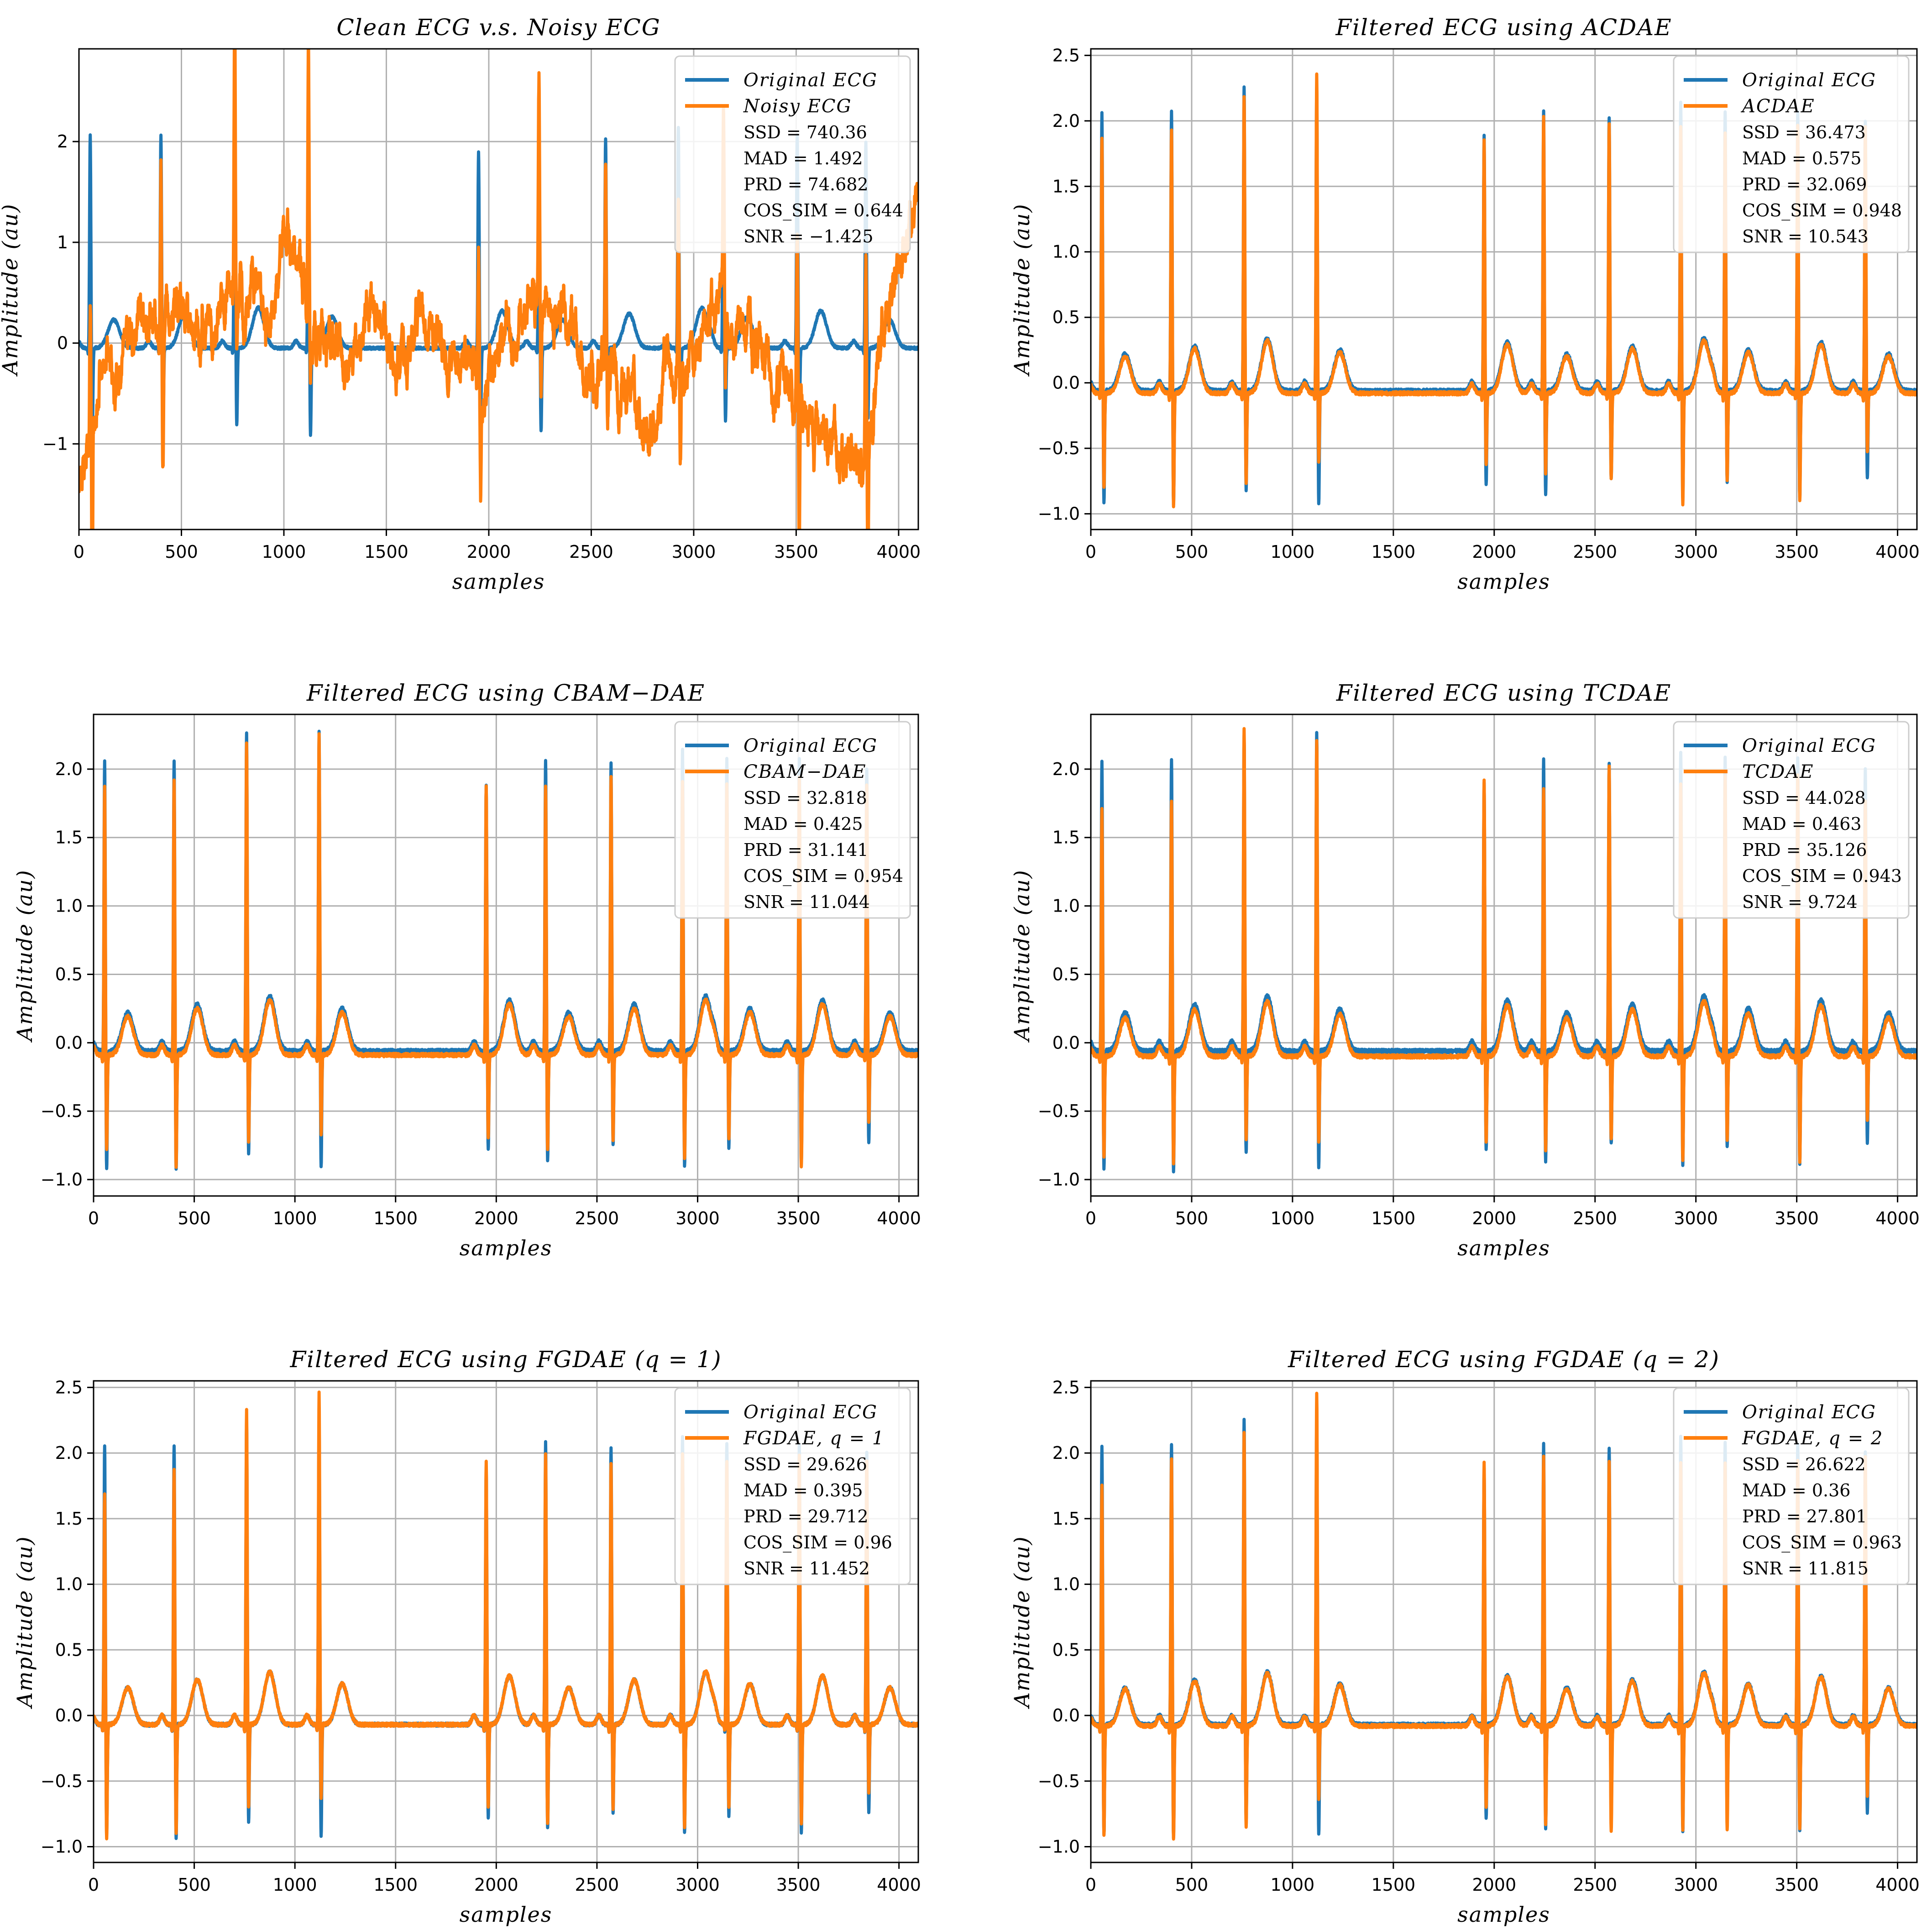 The image size is (1932, 1930). What do you see at coordinates (1504, 1359) in the screenshot?
I see `chart-title: Filtered ECG using FGDAE (q = 2)` at bounding box center [1504, 1359].